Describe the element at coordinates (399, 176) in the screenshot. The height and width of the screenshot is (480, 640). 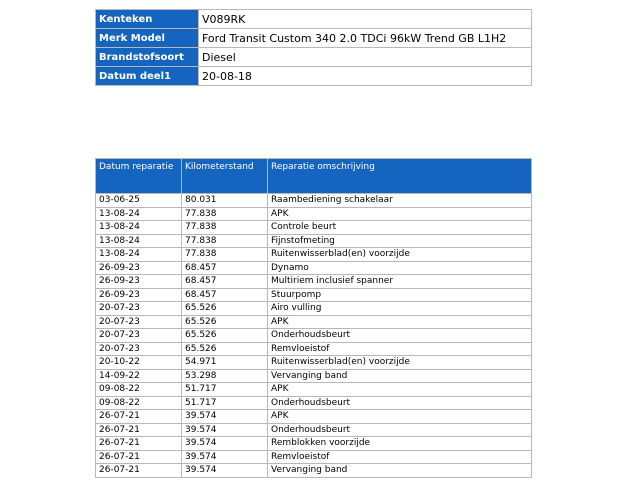
I see `column-header: Reparatie omschrijving` at that location.